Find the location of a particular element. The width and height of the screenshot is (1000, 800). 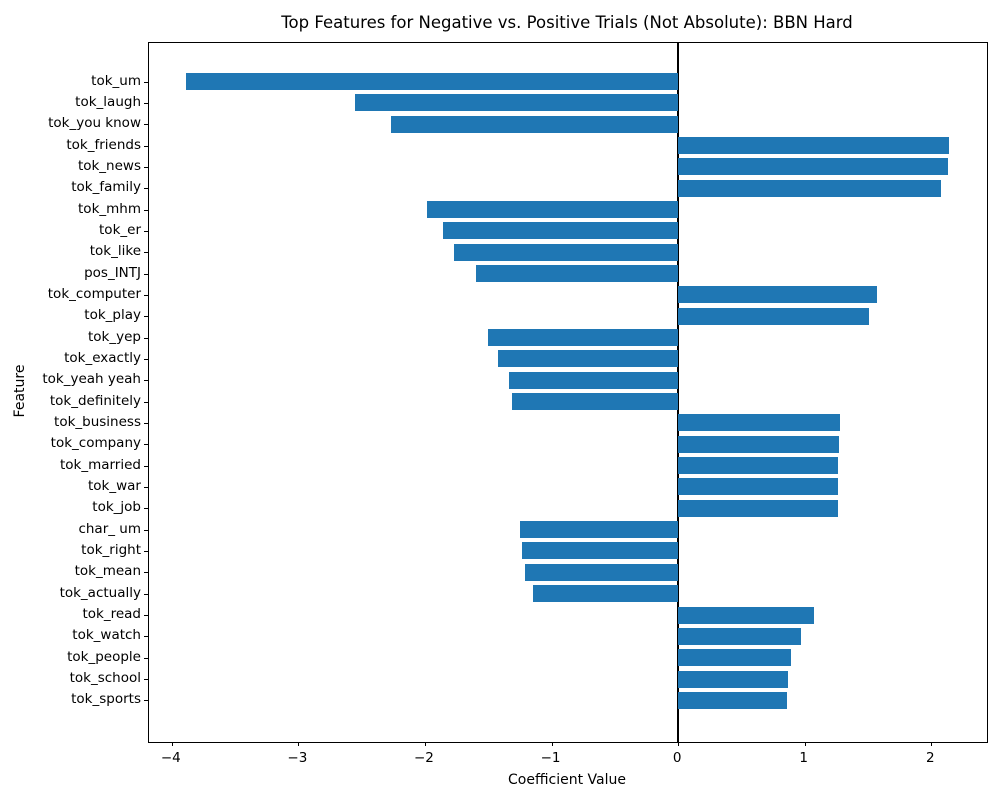

y-tick-label-tok_war: tok_war is located at coordinates (114, 485).